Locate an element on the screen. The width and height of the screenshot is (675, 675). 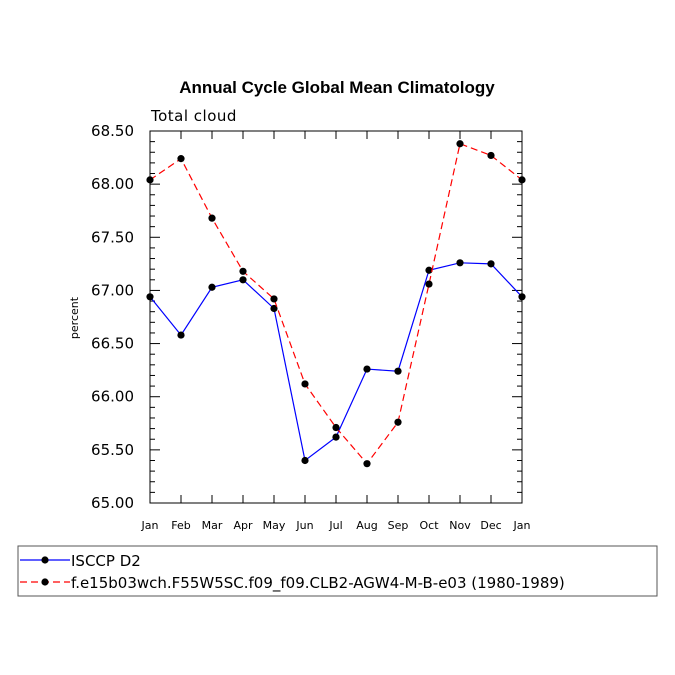
x-tick-label: Nov is located at coordinates (460, 525).